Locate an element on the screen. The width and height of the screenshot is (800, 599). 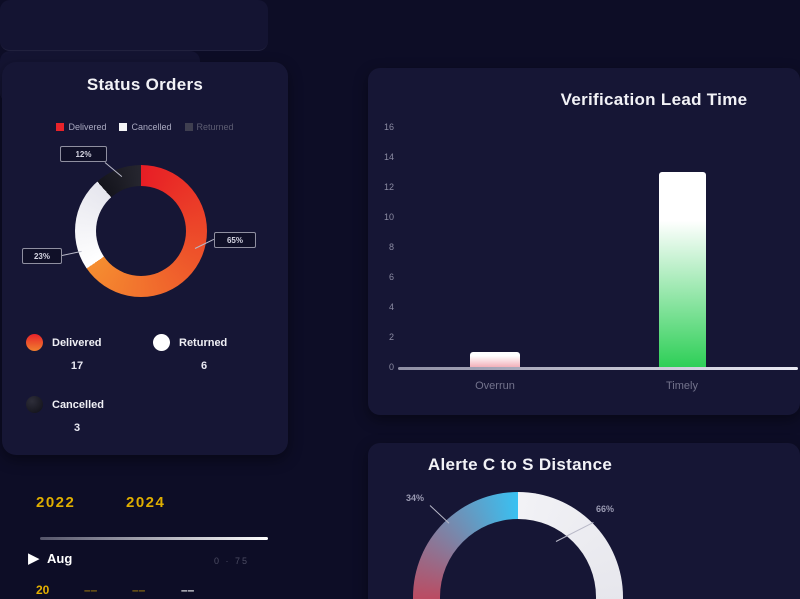
legend-item-cancelled: Cancelled is located at coordinates (145, 127).